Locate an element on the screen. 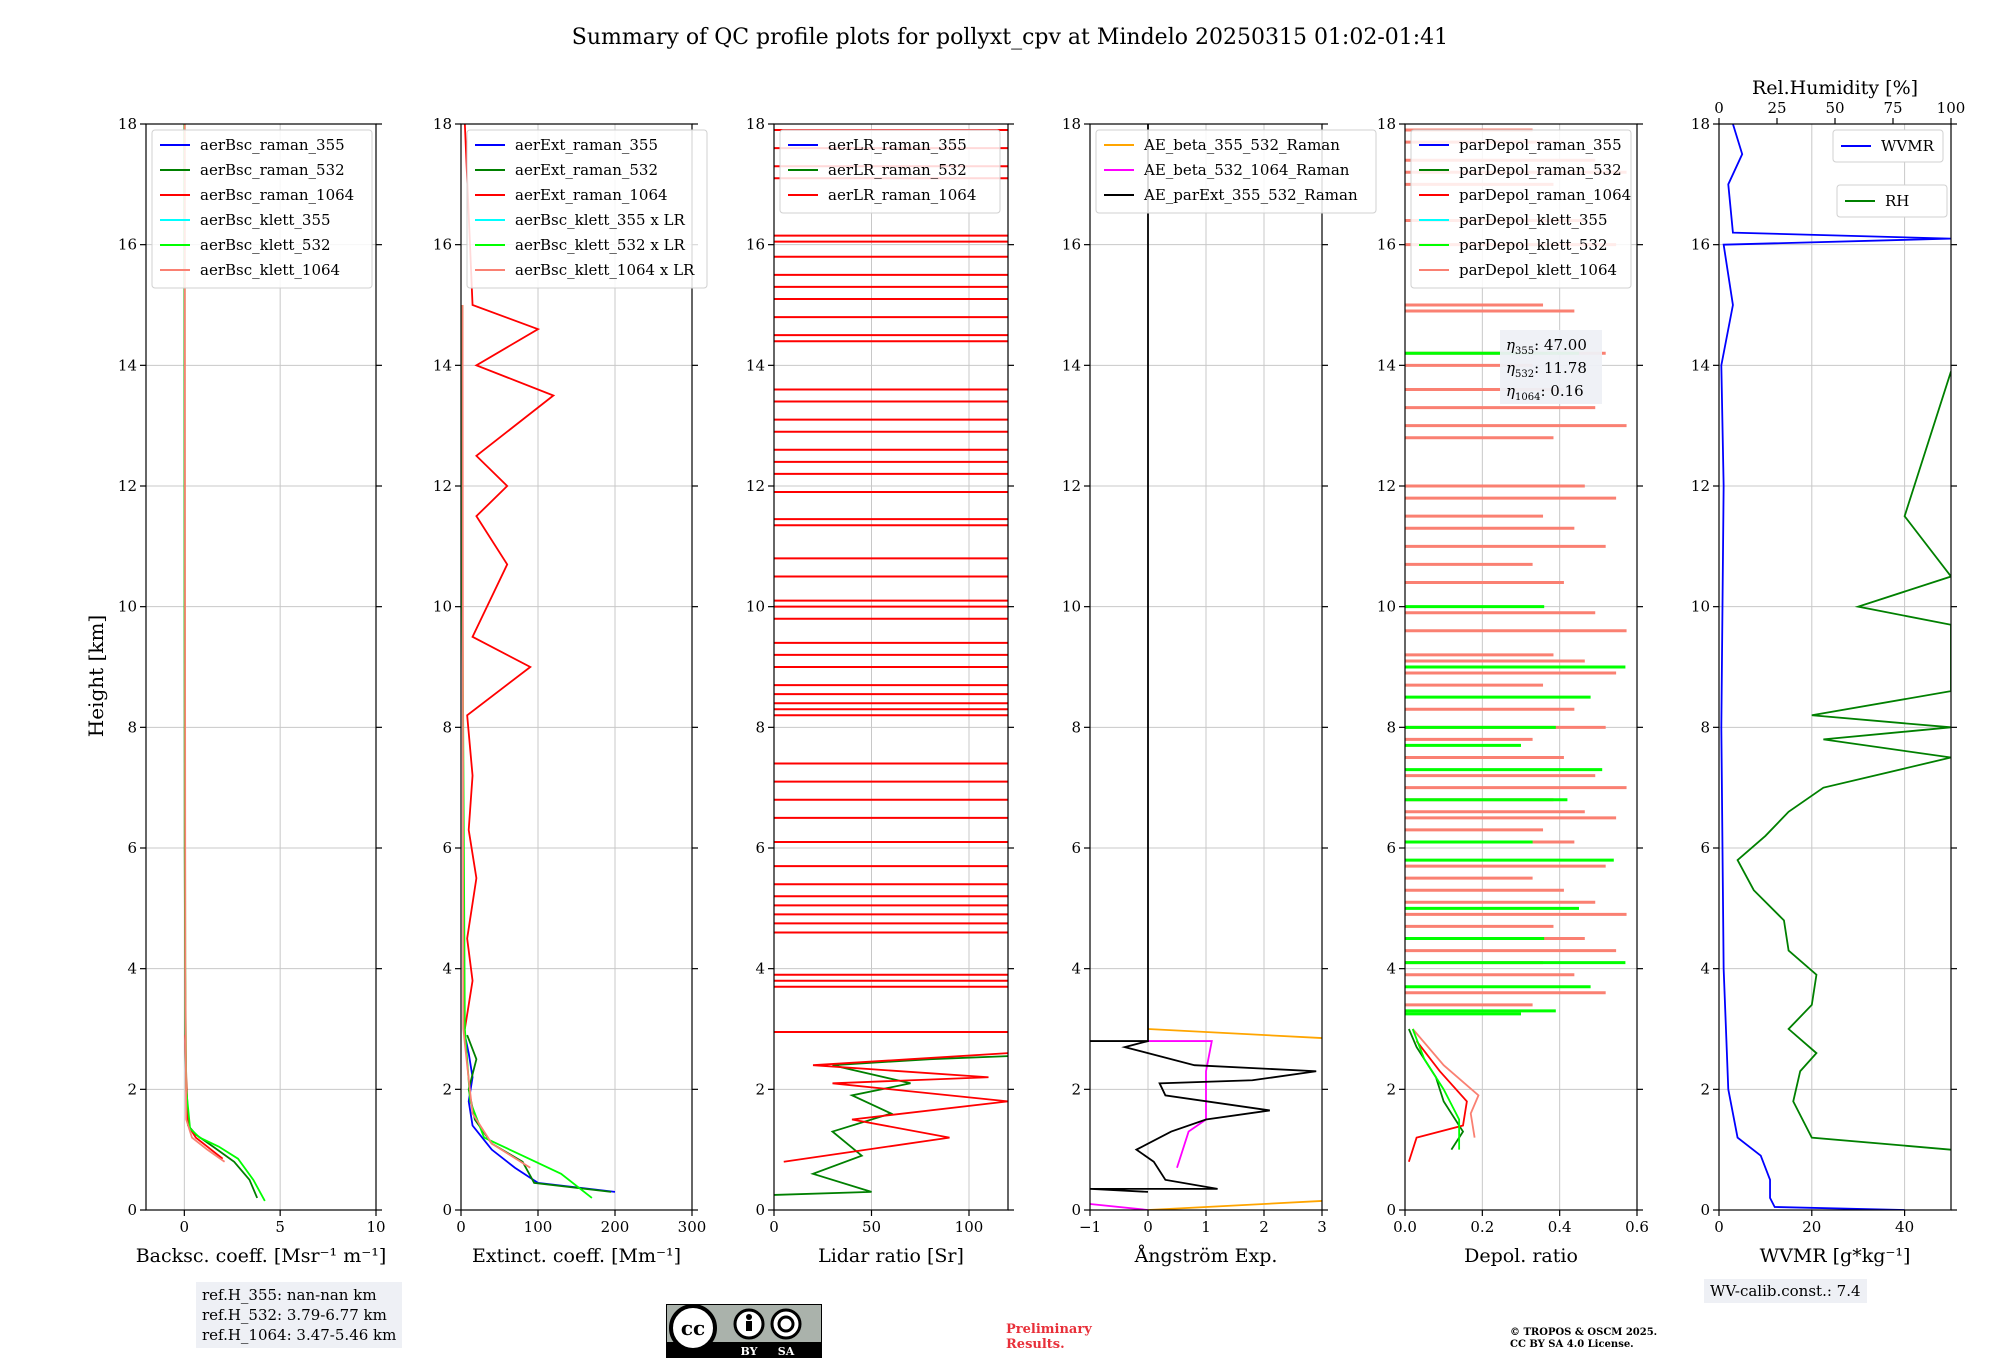  eta-label: η1064: 0.16 is located at coordinates (1545, 392).